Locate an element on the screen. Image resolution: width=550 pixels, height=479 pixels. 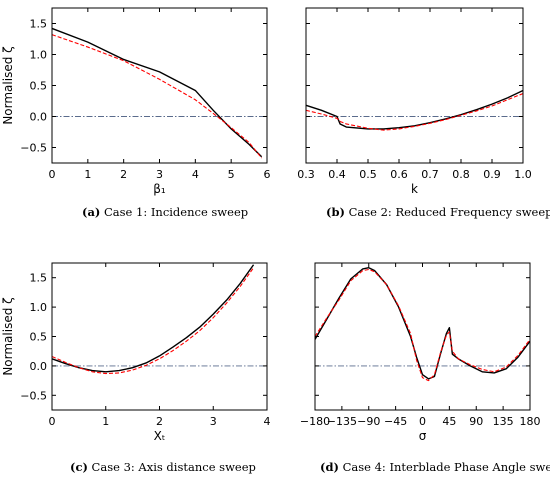
x-tick-label: 5 is located at coordinates (231, 174).